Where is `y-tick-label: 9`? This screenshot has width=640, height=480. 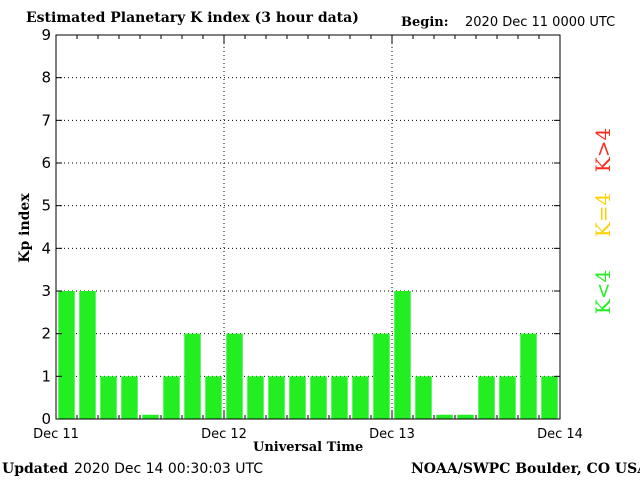
y-tick-label: 9 is located at coordinates (46, 35).